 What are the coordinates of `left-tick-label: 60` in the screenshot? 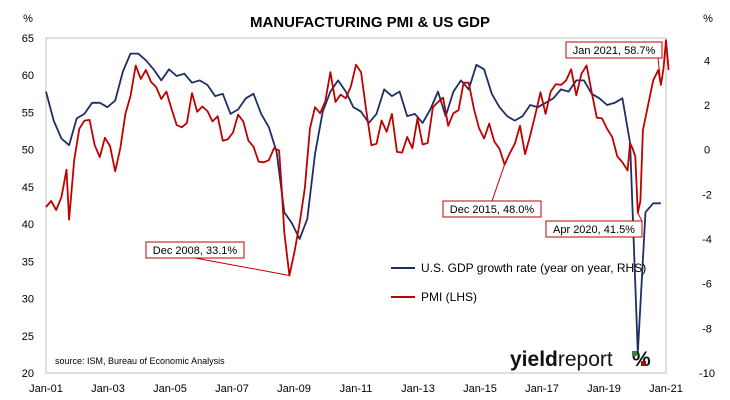 It's located at (28, 76).